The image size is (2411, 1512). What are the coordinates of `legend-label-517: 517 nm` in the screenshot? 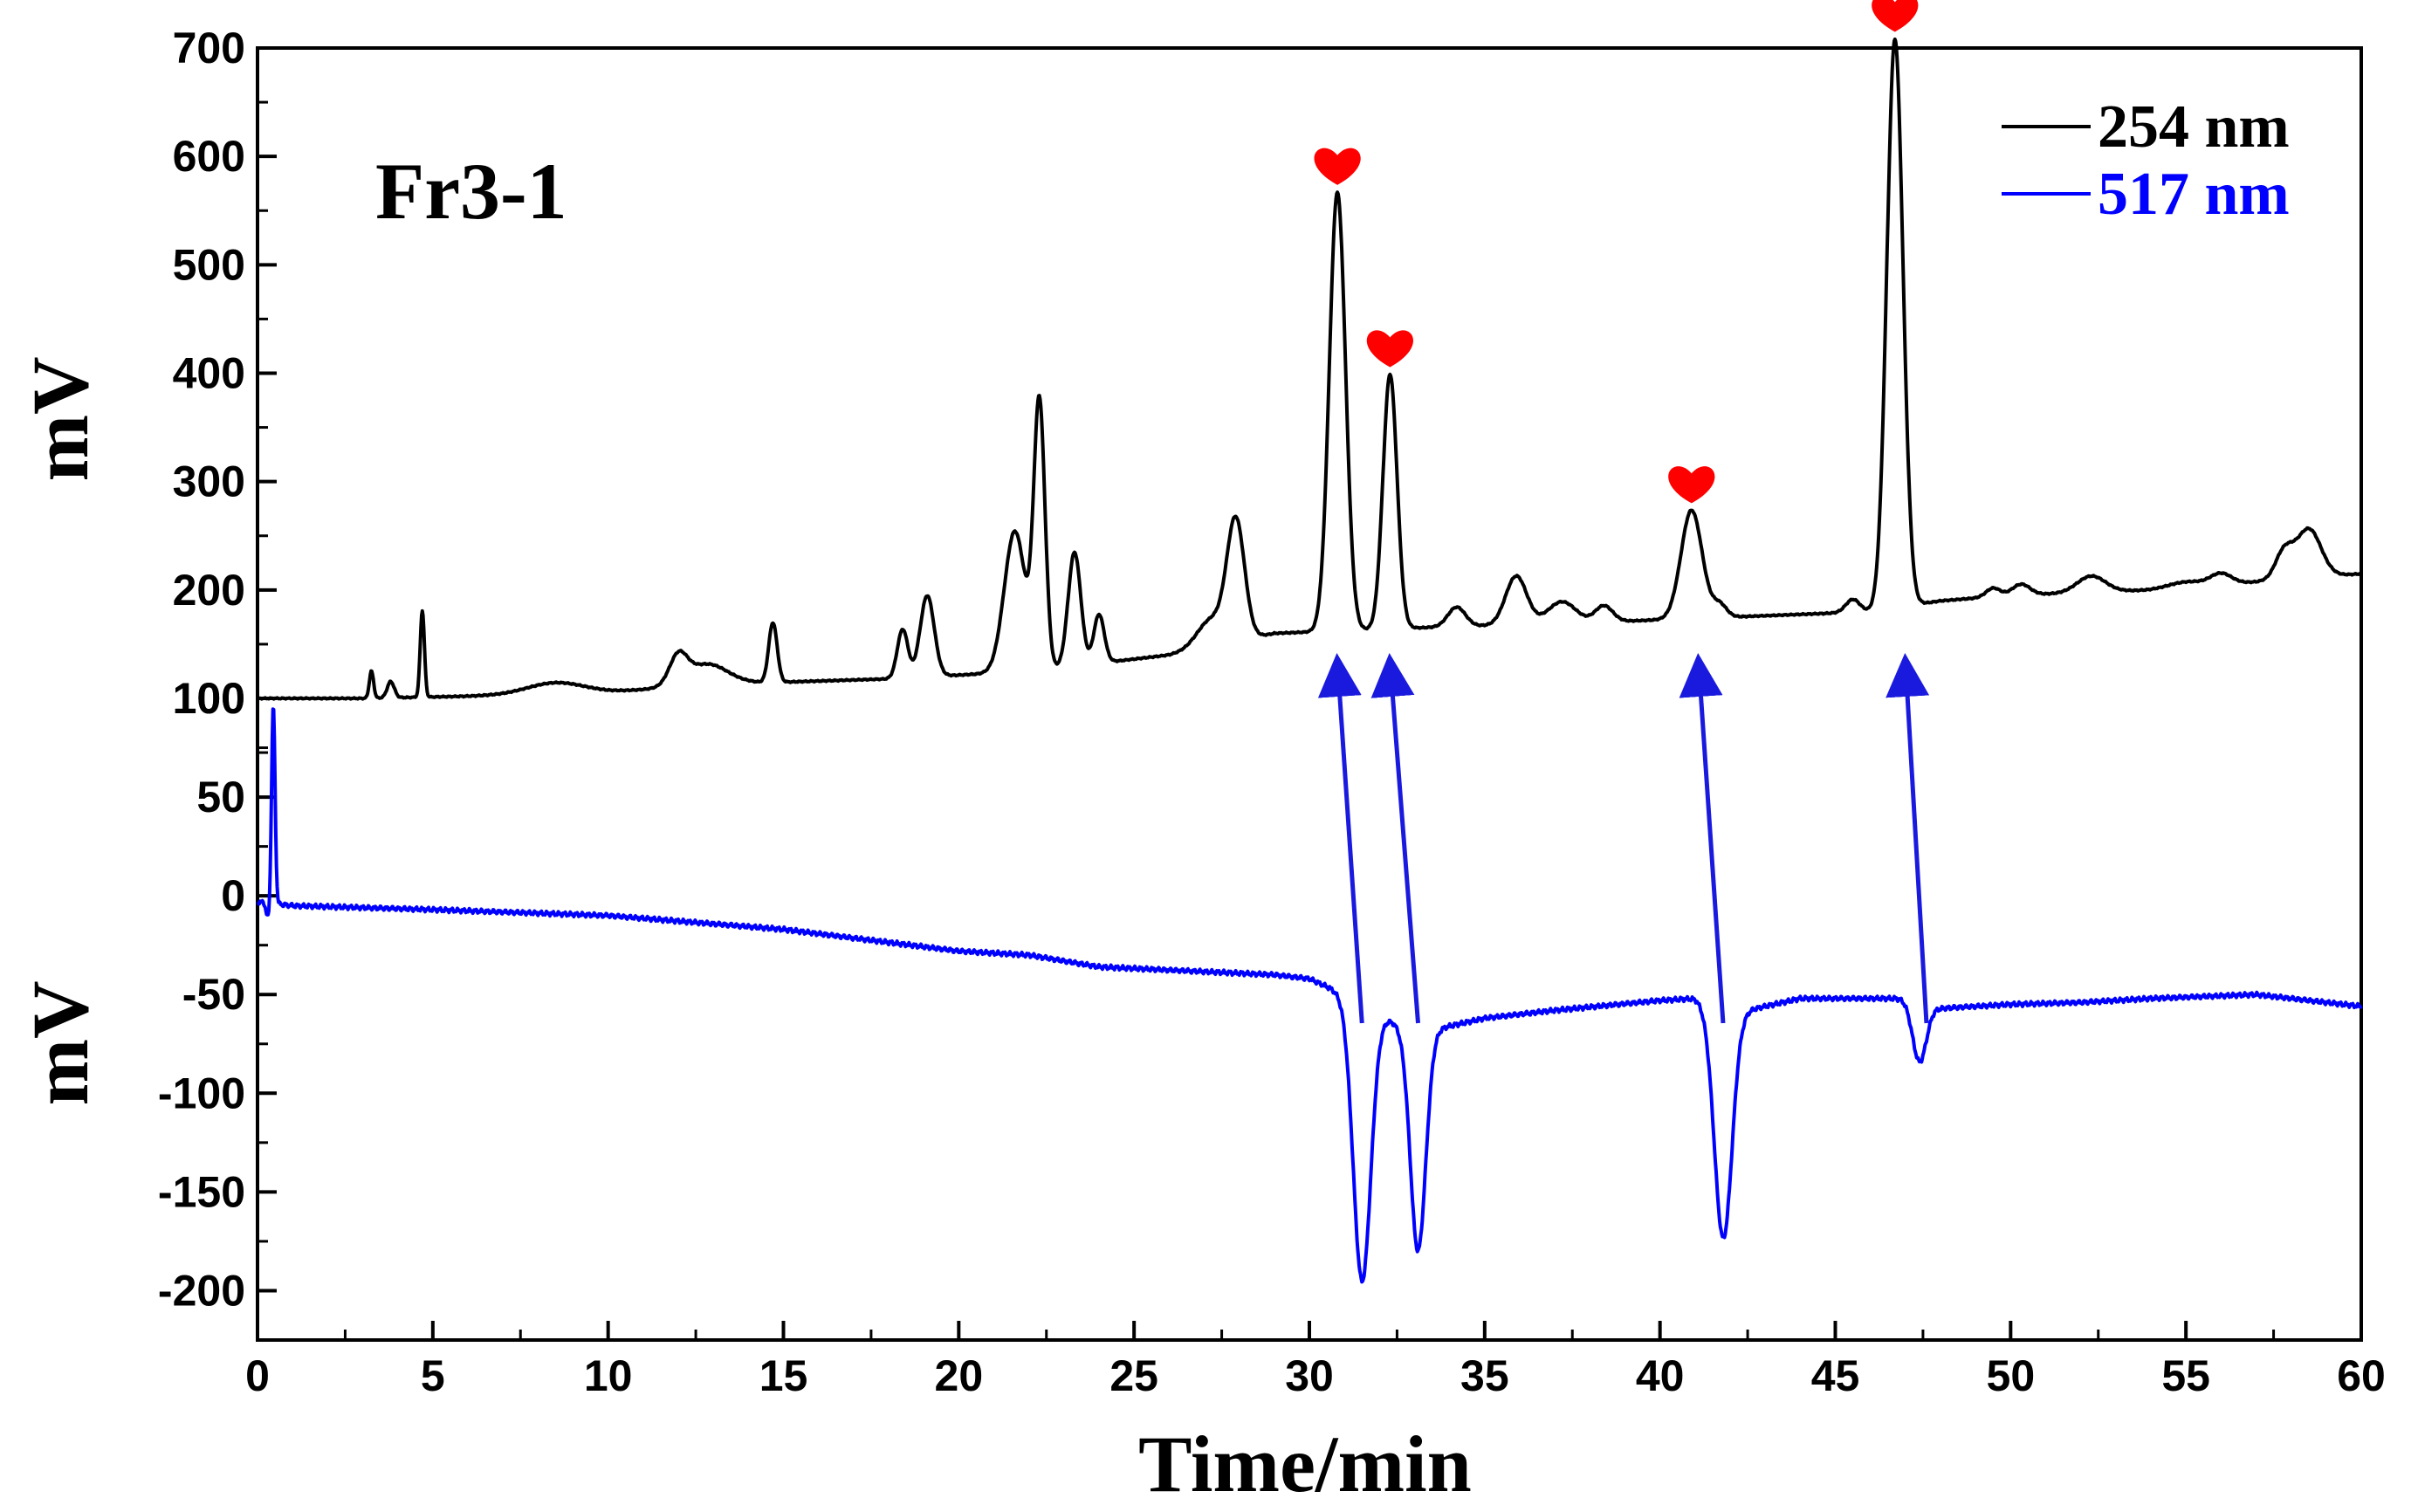 It's located at (2194, 194).